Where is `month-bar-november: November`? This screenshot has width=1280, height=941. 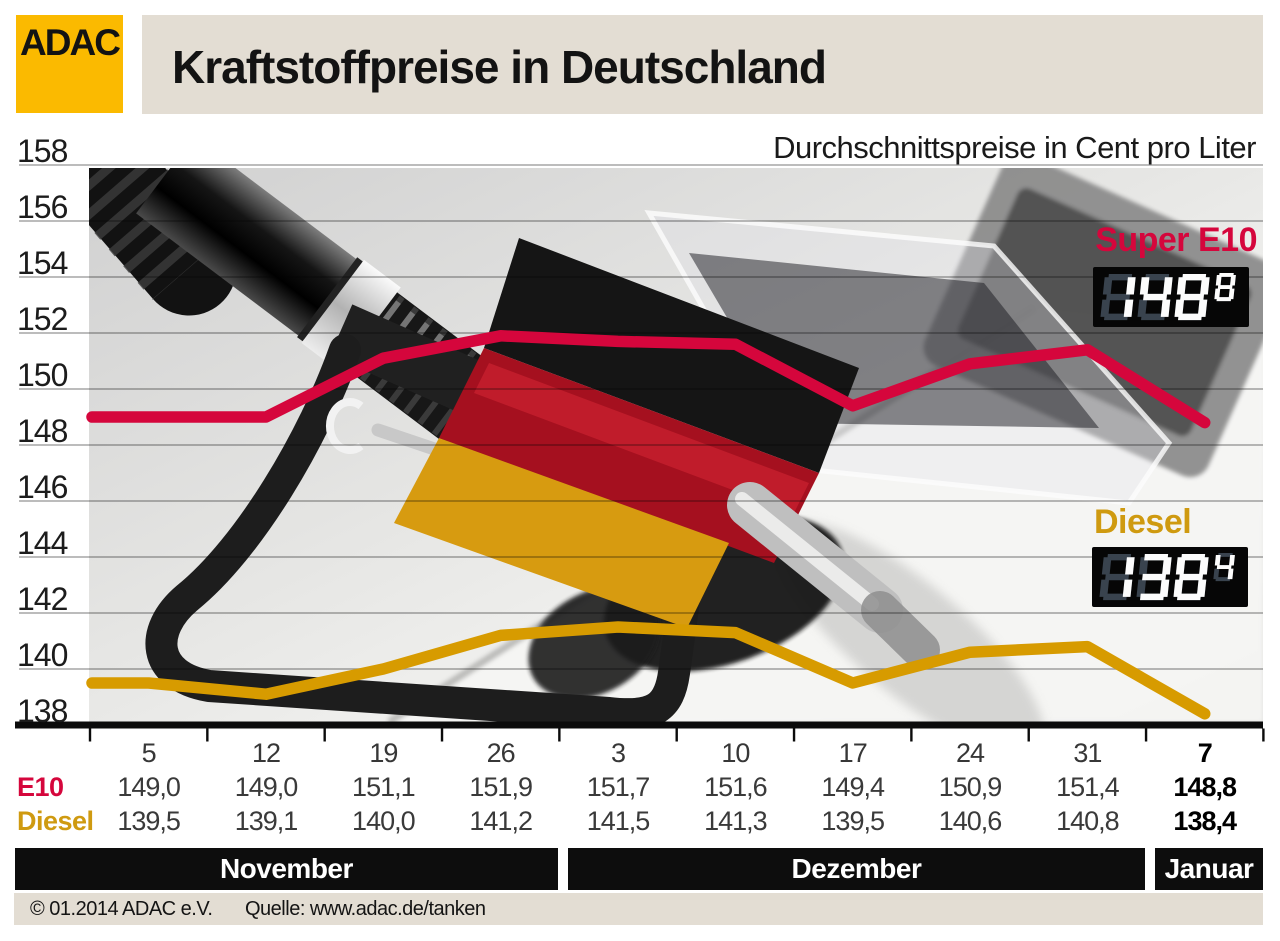
month-bar-november: November is located at coordinates (286, 869).